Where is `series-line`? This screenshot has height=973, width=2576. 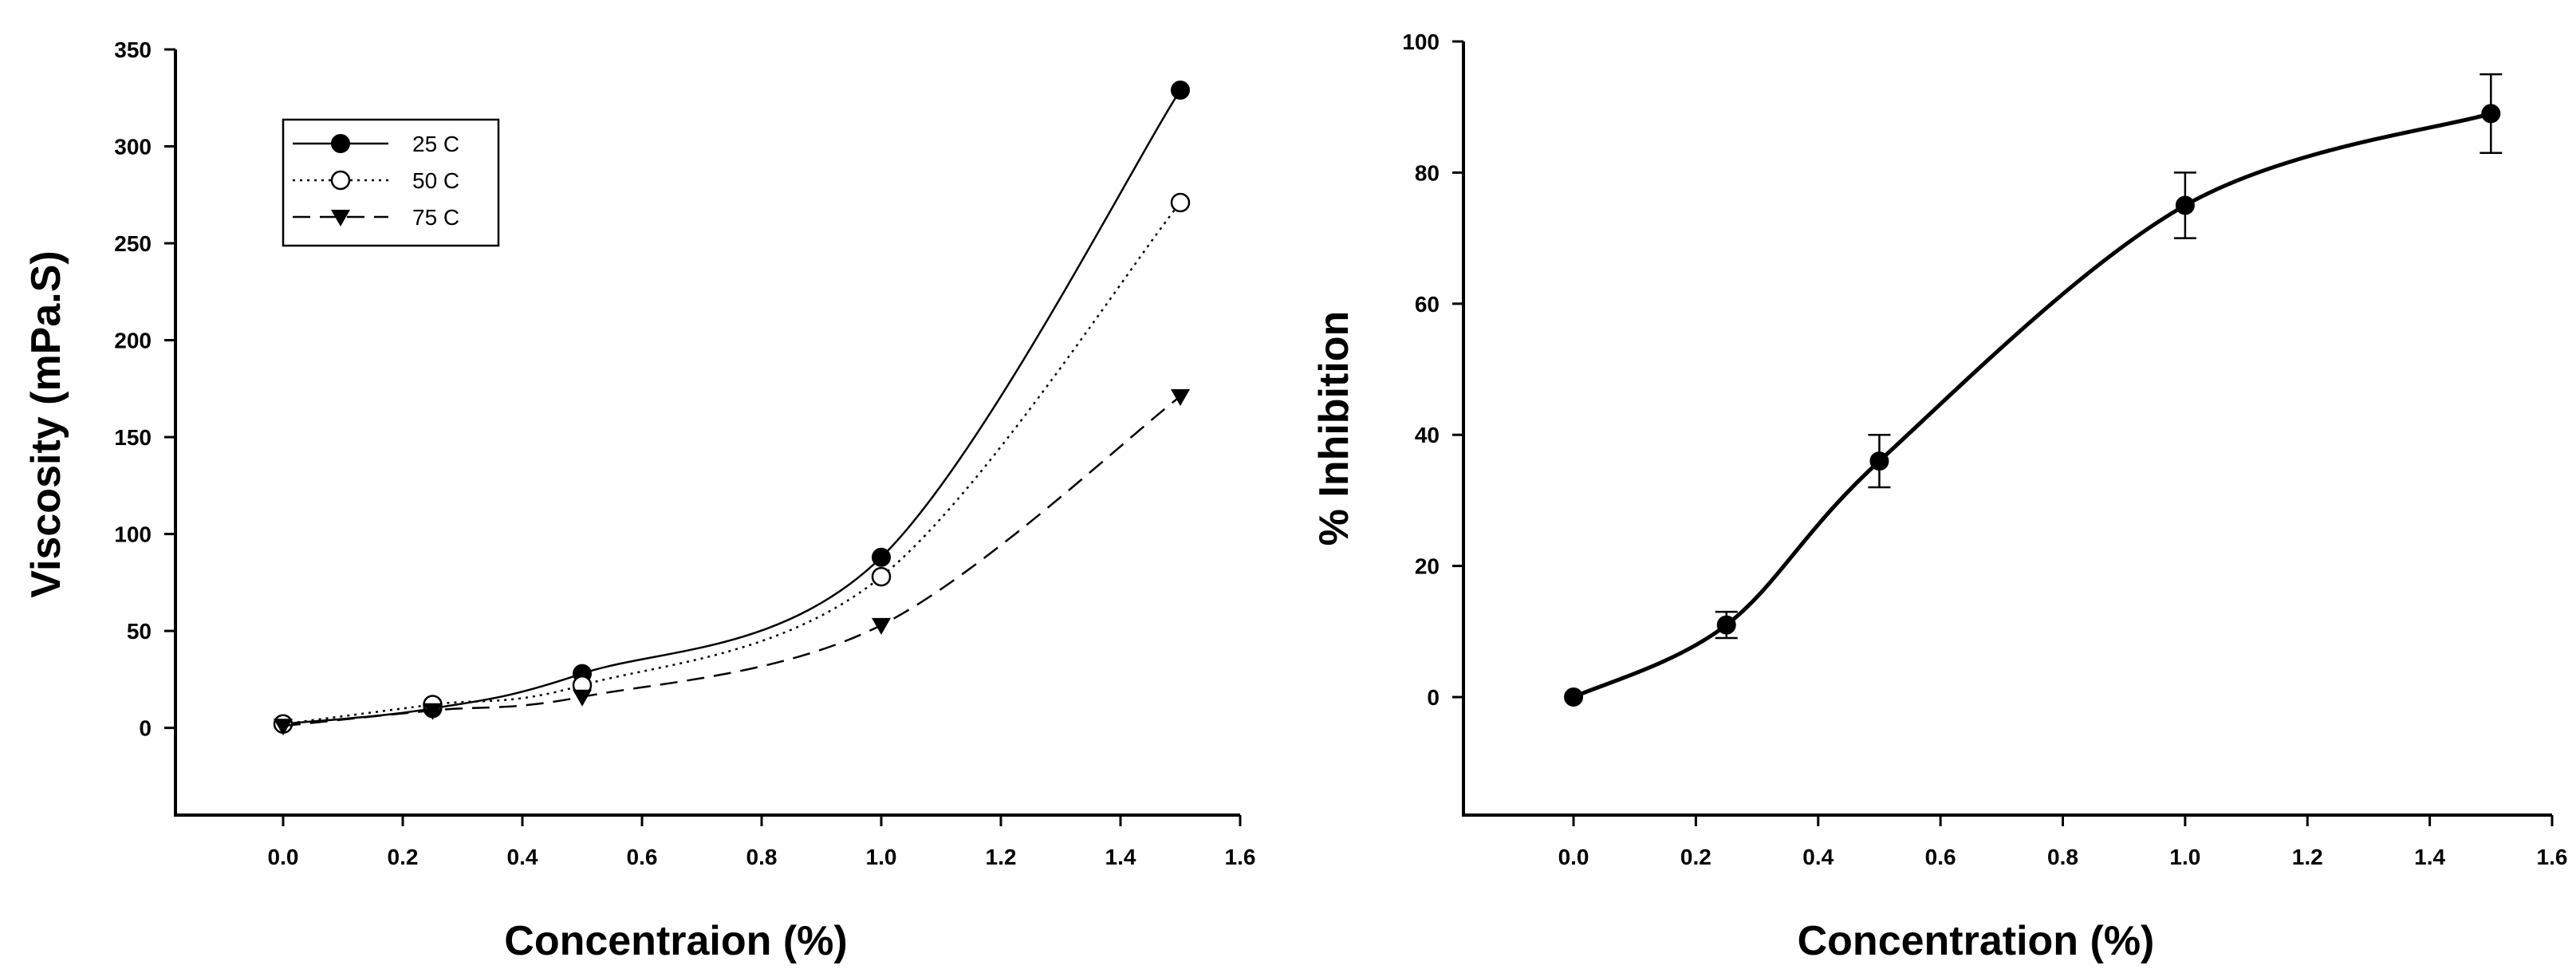
series-line is located at coordinates (731, 561).